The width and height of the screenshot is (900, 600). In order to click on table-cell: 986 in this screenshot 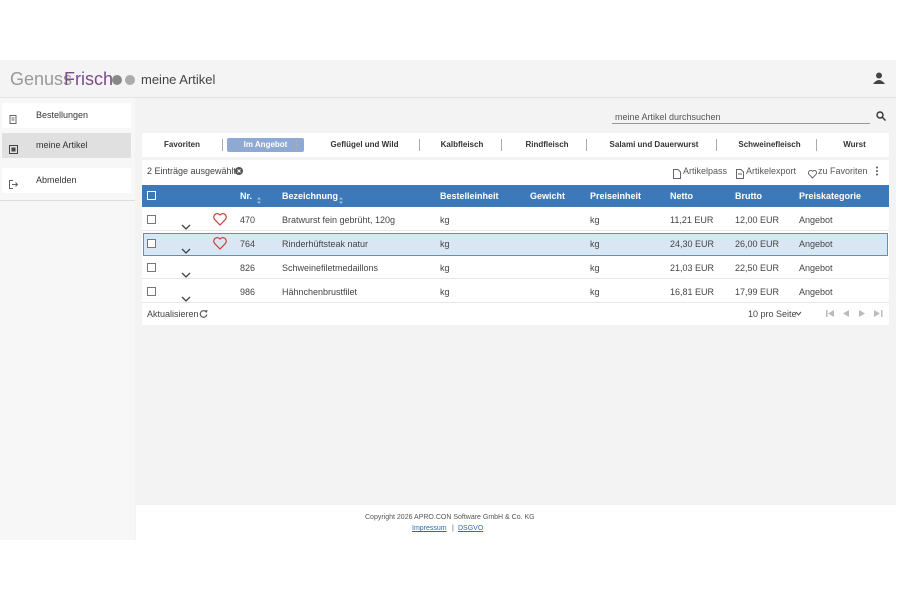, I will do `click(248, 292)`.